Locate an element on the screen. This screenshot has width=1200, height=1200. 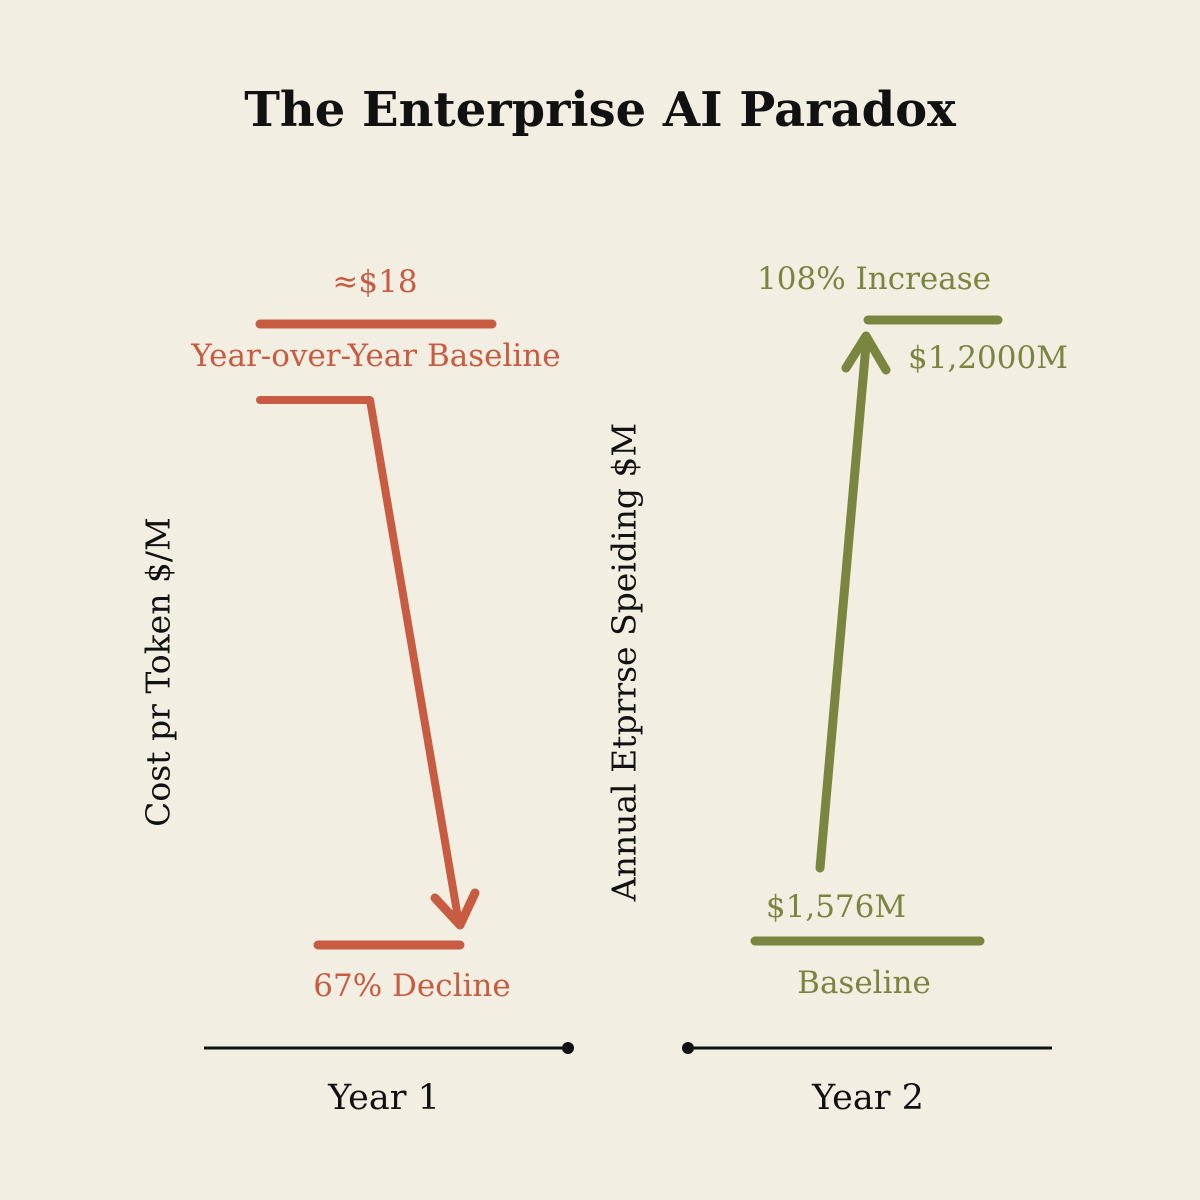
year2-label: Year 2 is located at coordinates (868, 1098).